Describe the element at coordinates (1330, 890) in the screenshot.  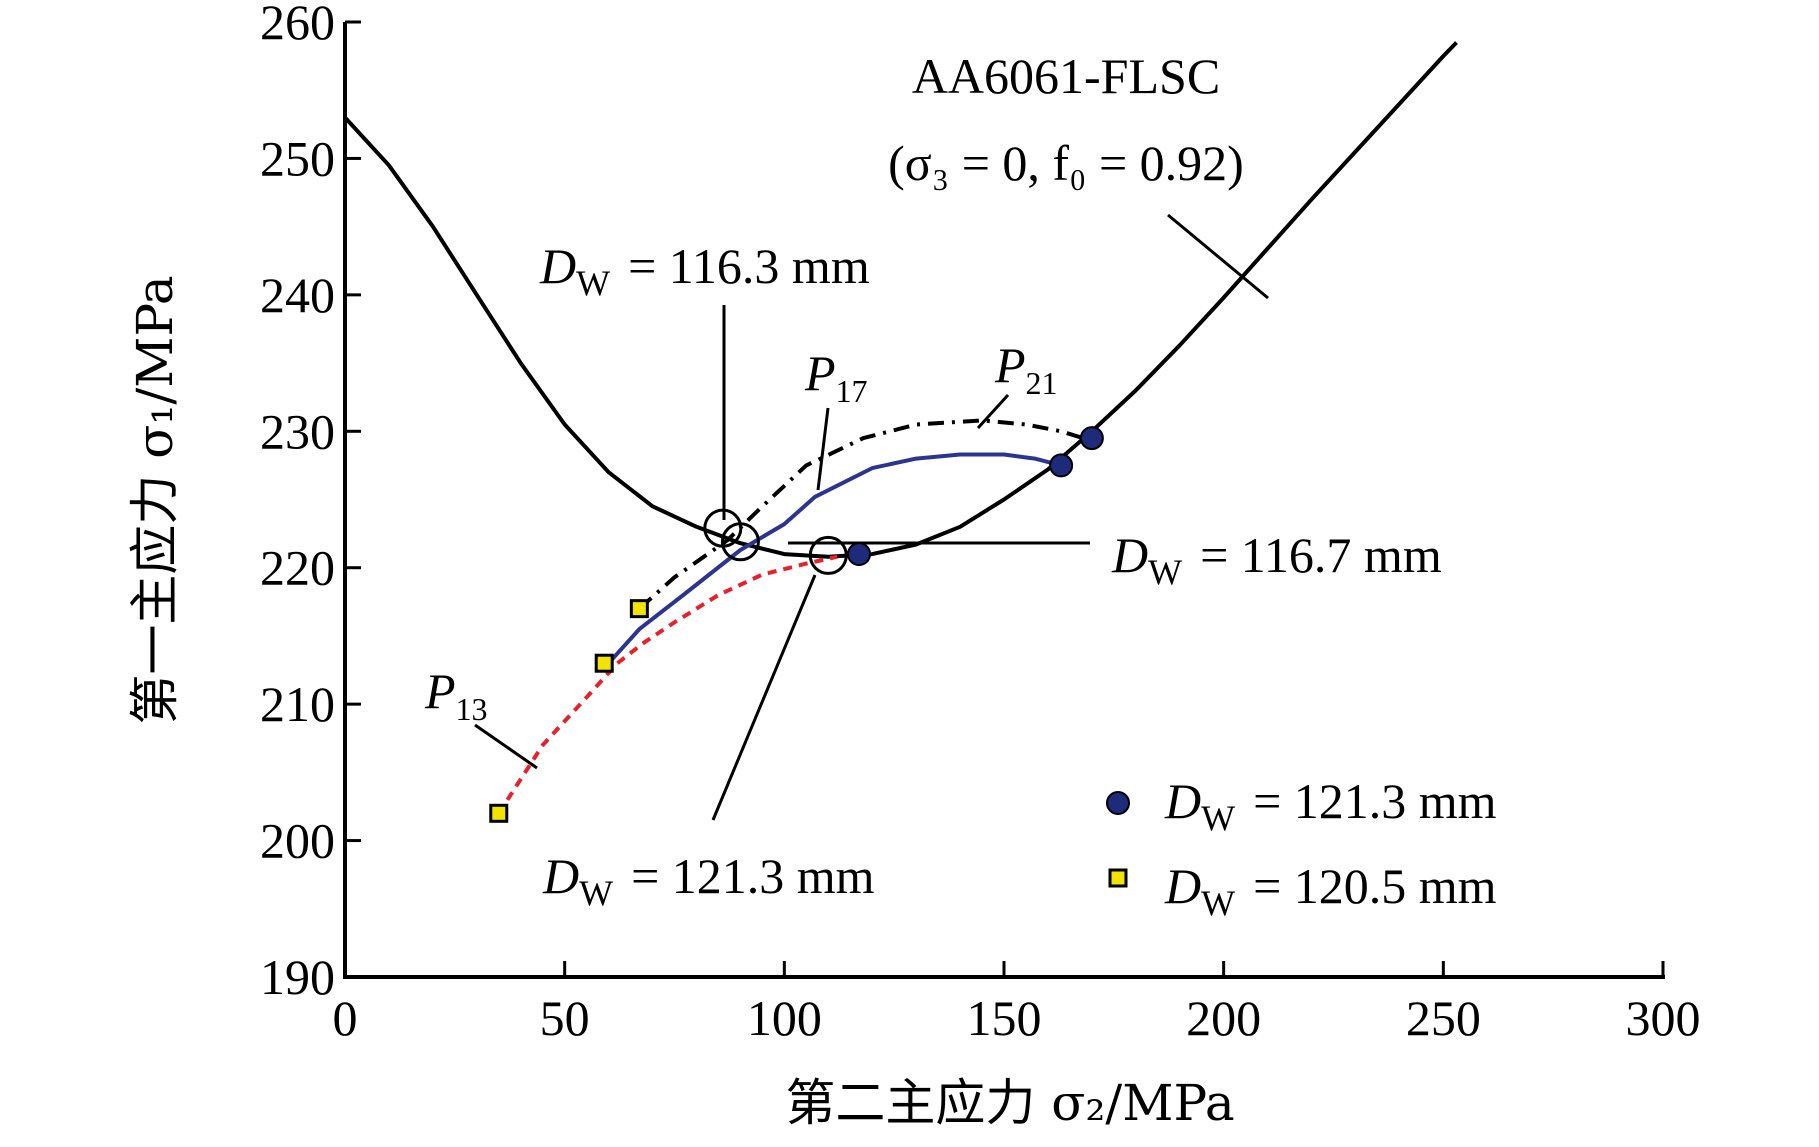
I see `legend-label-dw-120-5: DW = 120.5 mm` at that location.